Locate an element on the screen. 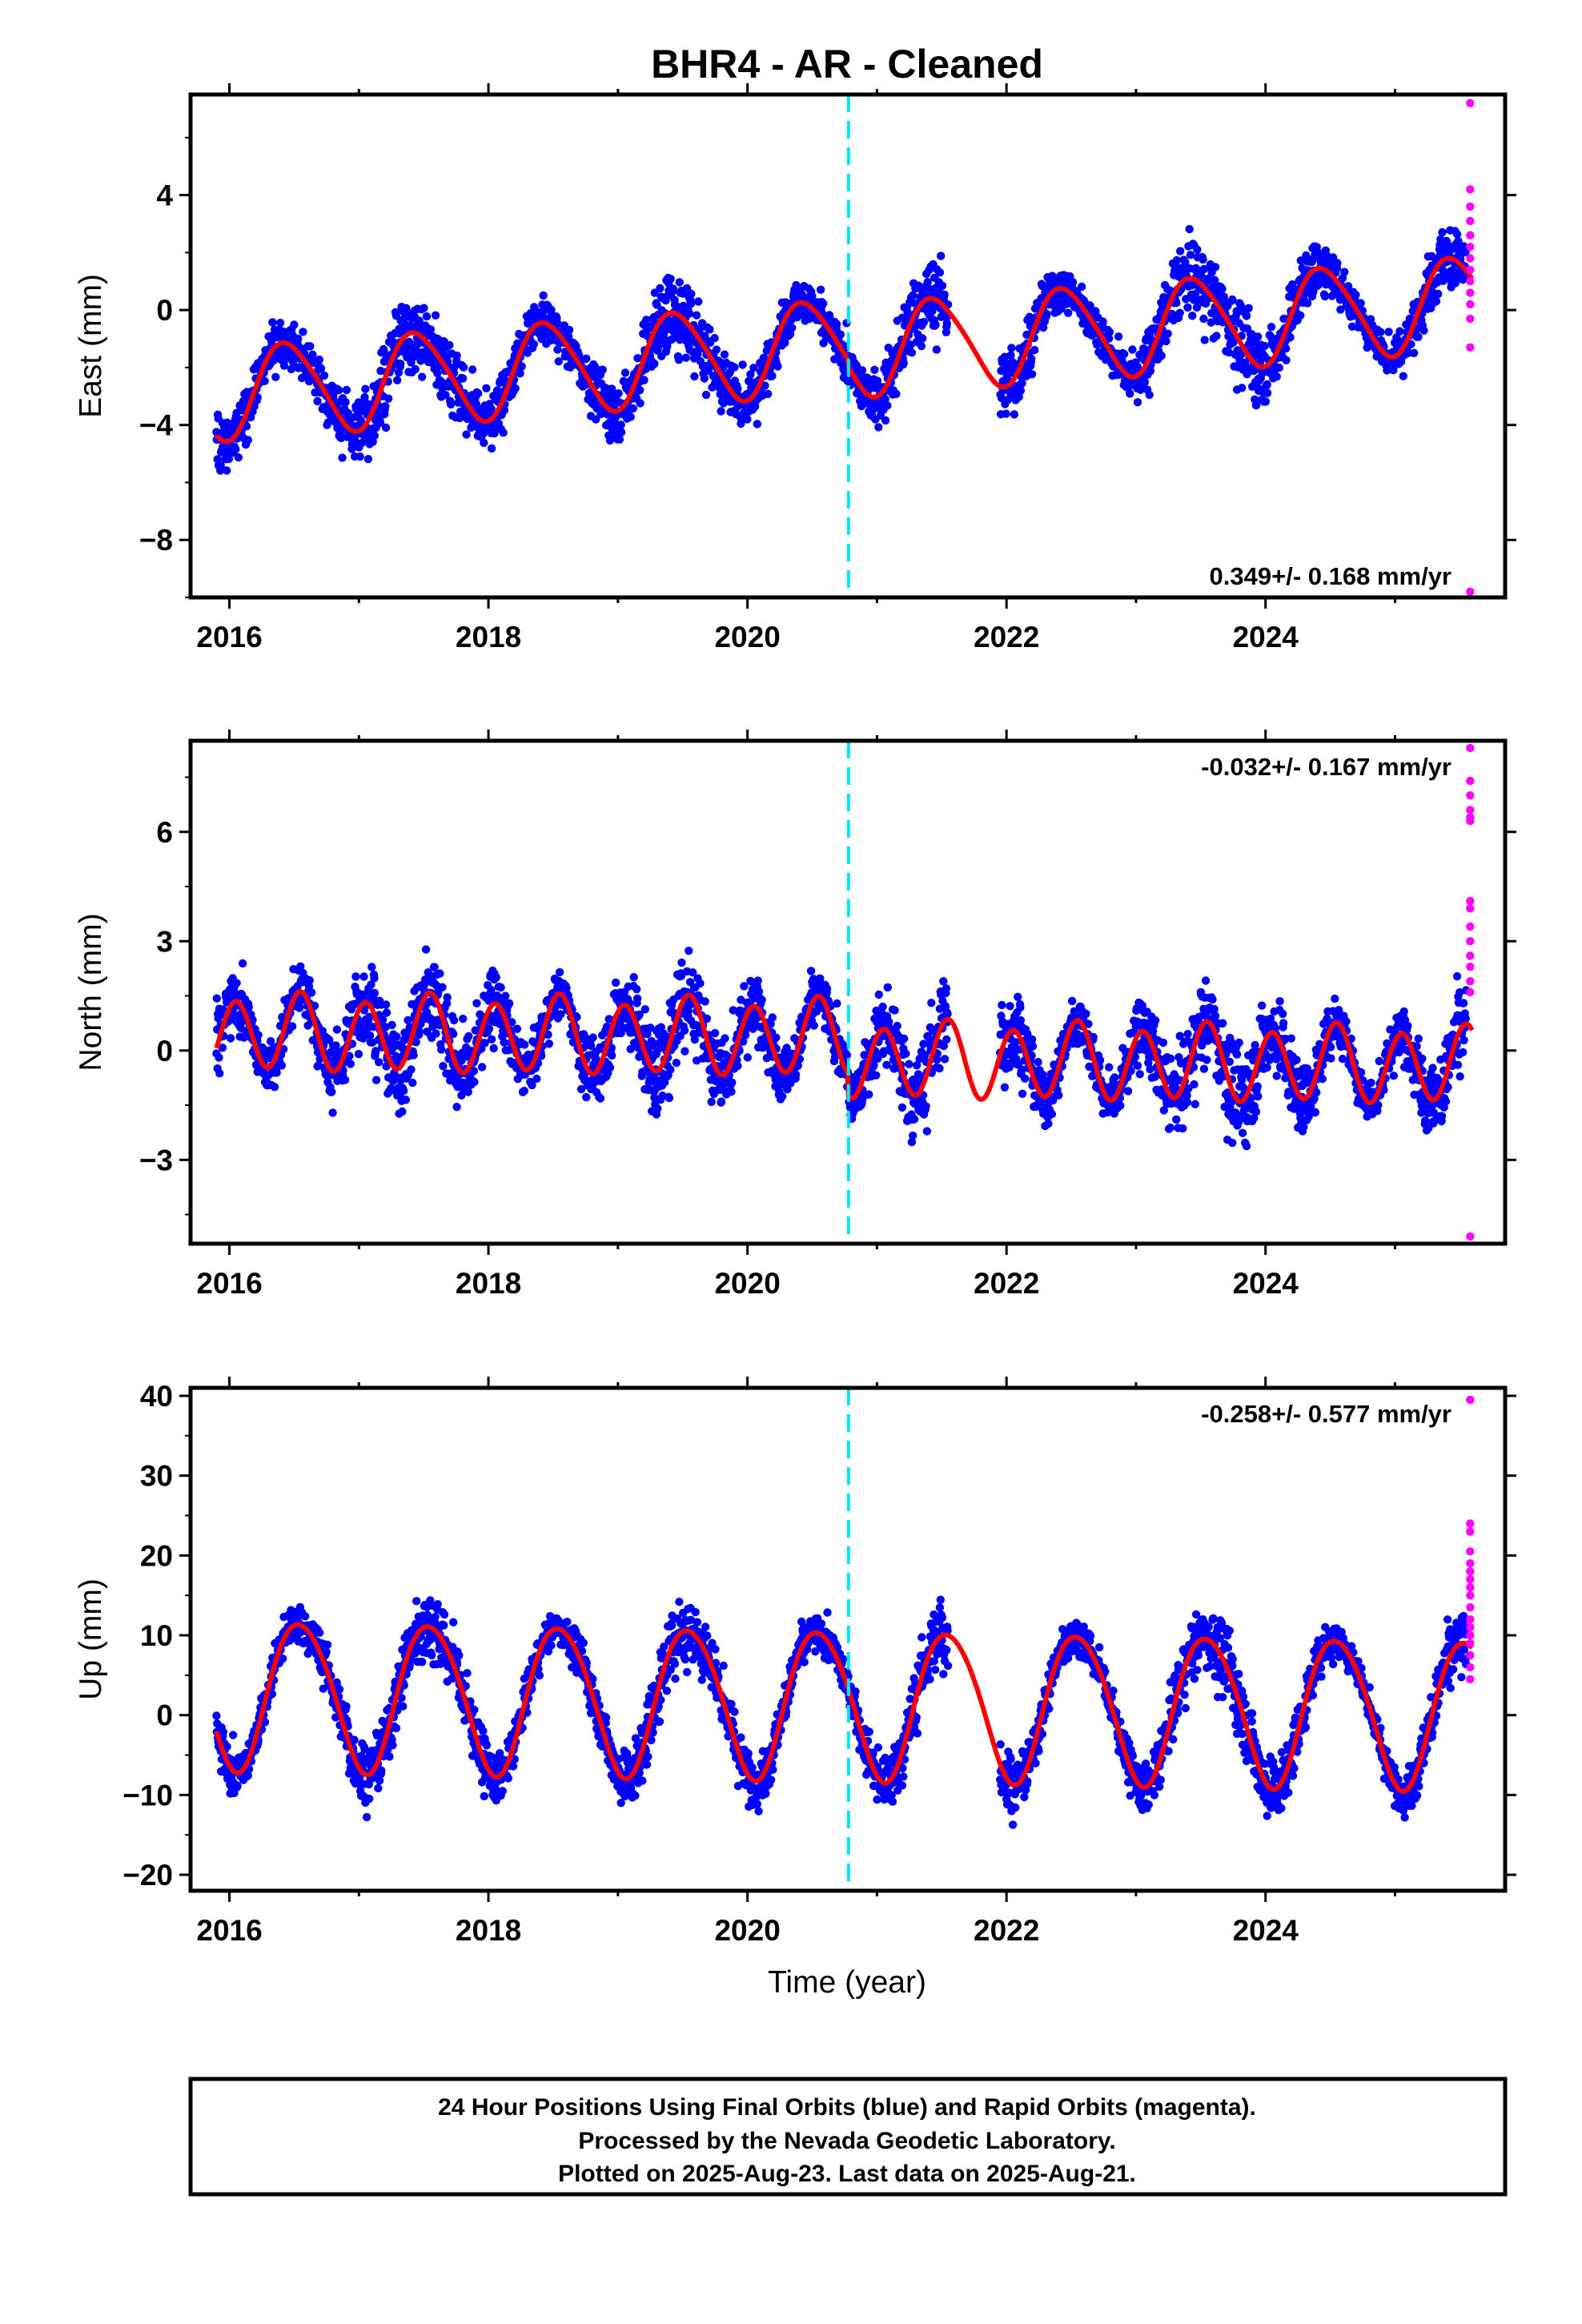 The image size is (1582, 2324). east-x-tick-label: 2022 is located at coordinates (1007, 637).